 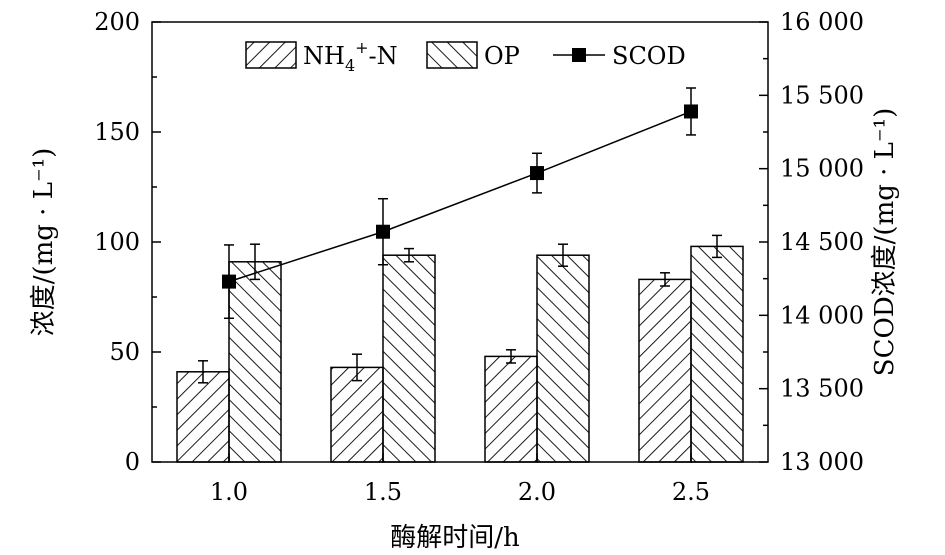 What do you see at coordinates (117, 242) in the screenshot?
I see `y-left-tick-label: 100` at bounding box center [117, 242].